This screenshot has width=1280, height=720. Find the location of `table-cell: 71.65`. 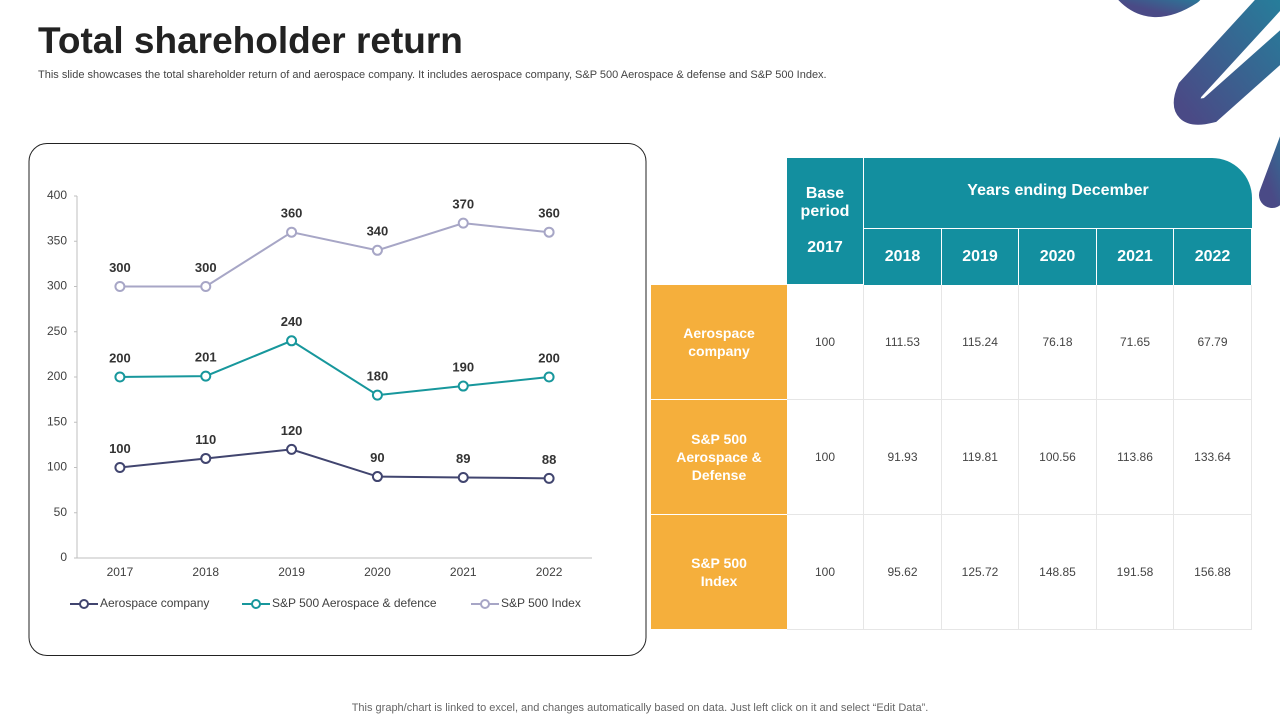

table-cell: 71.65 is located at coordinates (1135, 342).